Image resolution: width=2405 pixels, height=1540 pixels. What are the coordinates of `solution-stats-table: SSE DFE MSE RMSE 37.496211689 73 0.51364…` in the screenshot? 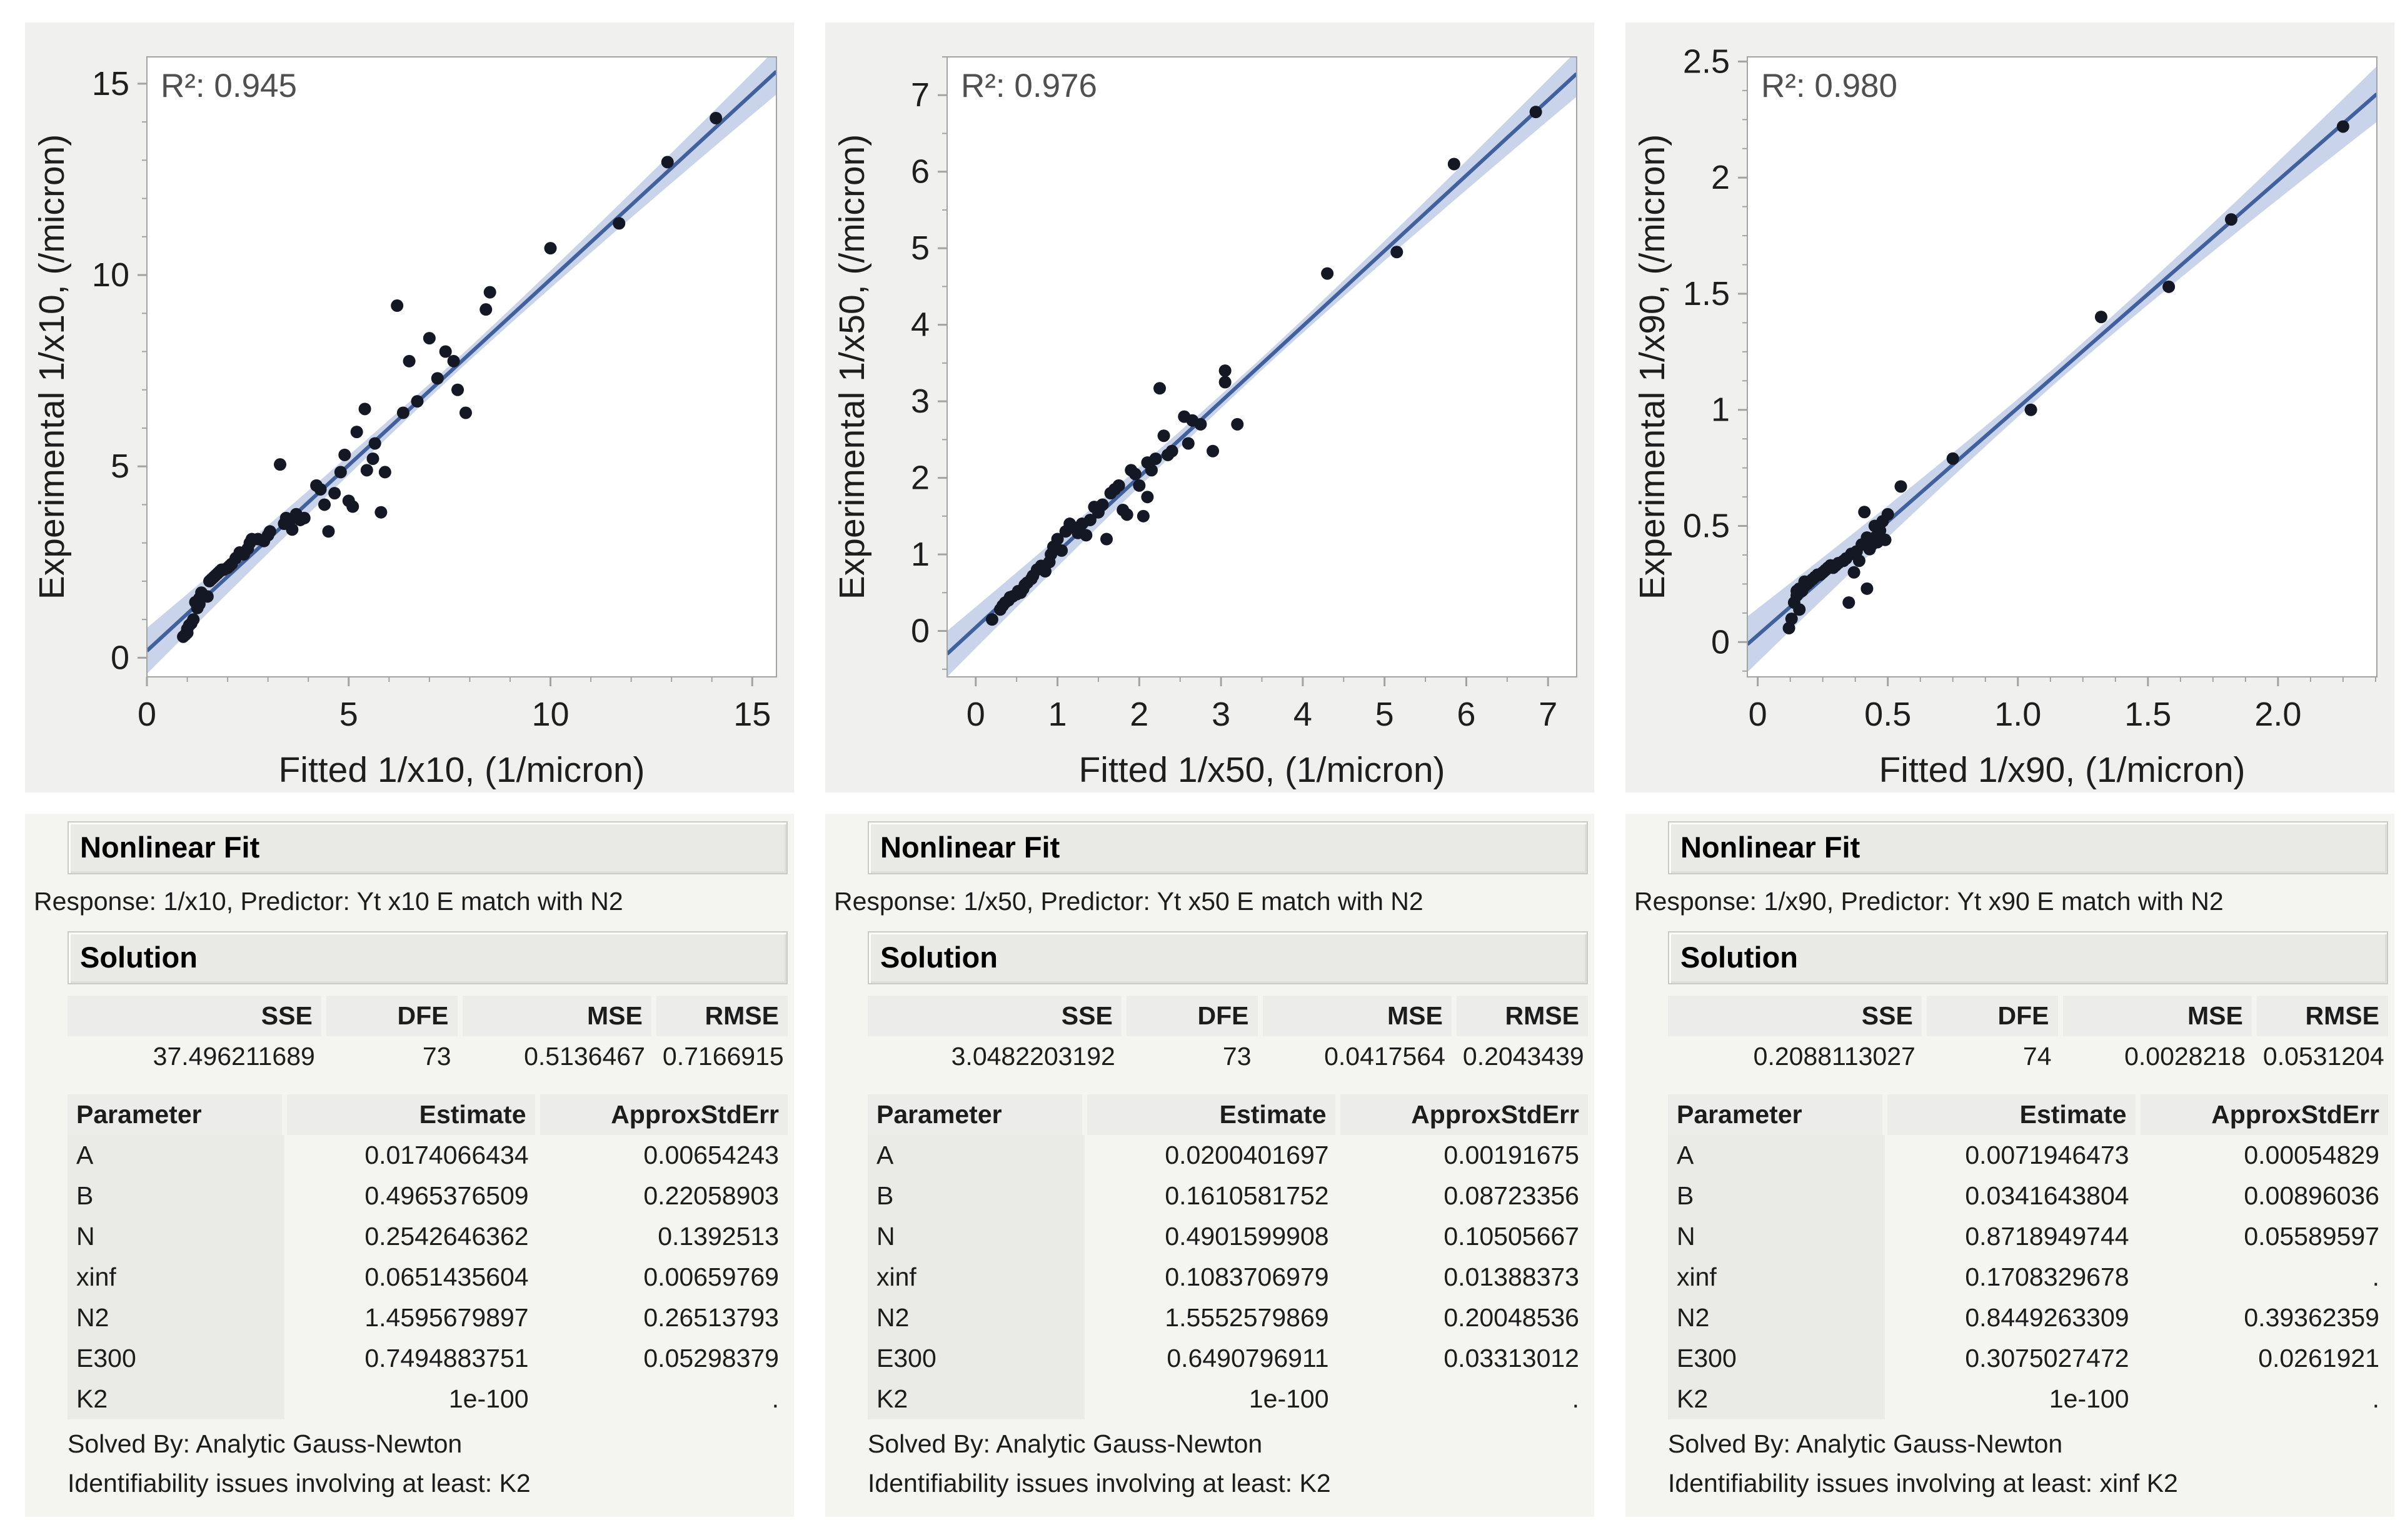 It's located at (428, 1036).